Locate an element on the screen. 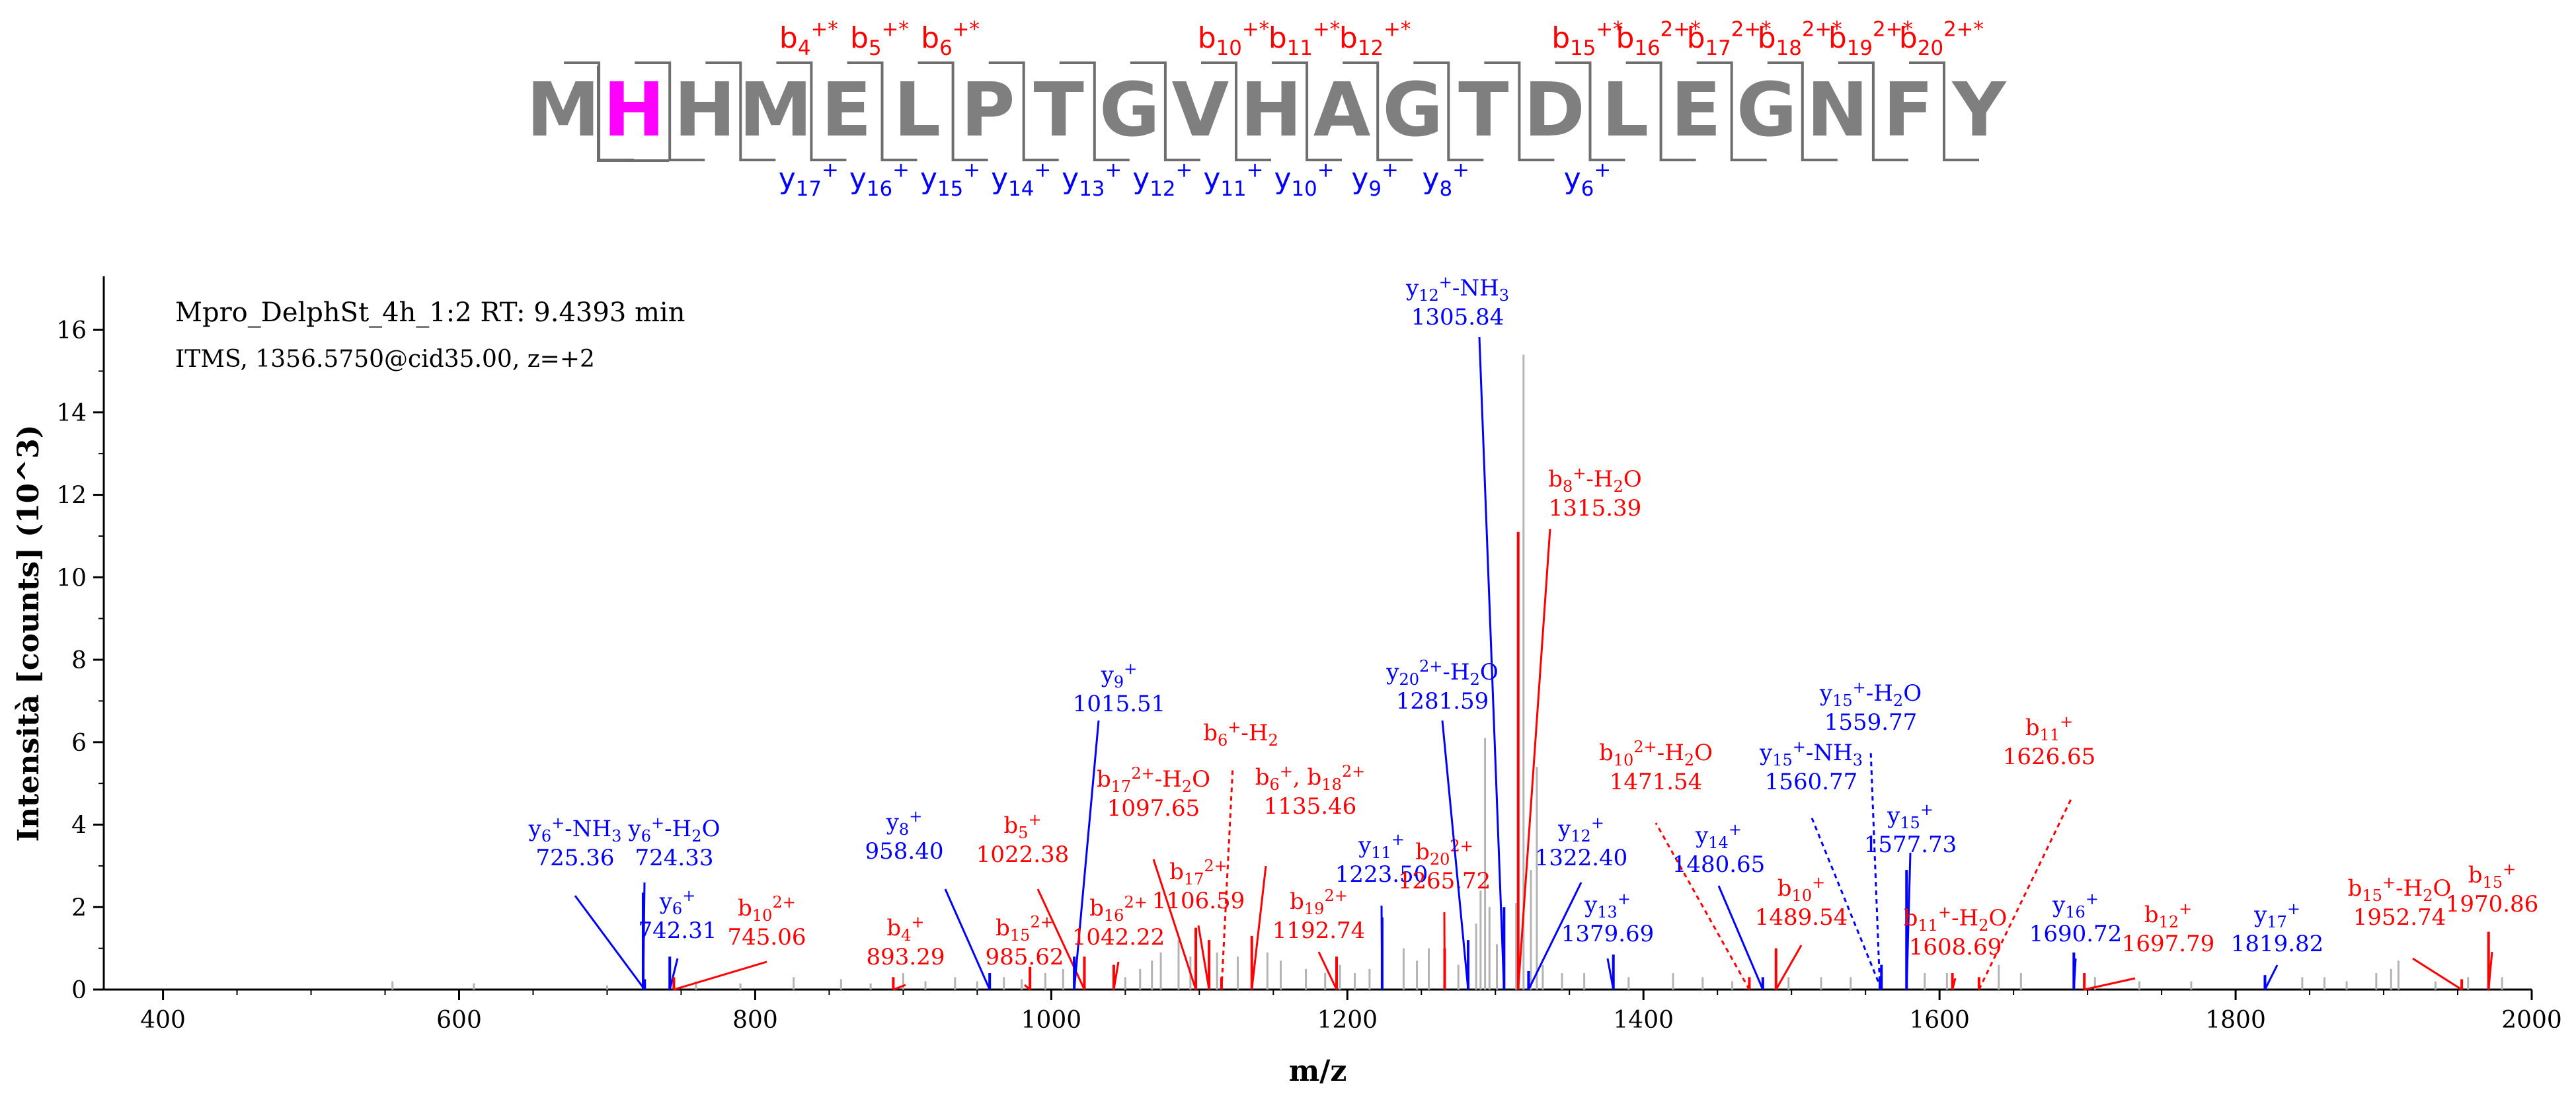  x-tick-label: 800 is located at coordinates (755, 1020).